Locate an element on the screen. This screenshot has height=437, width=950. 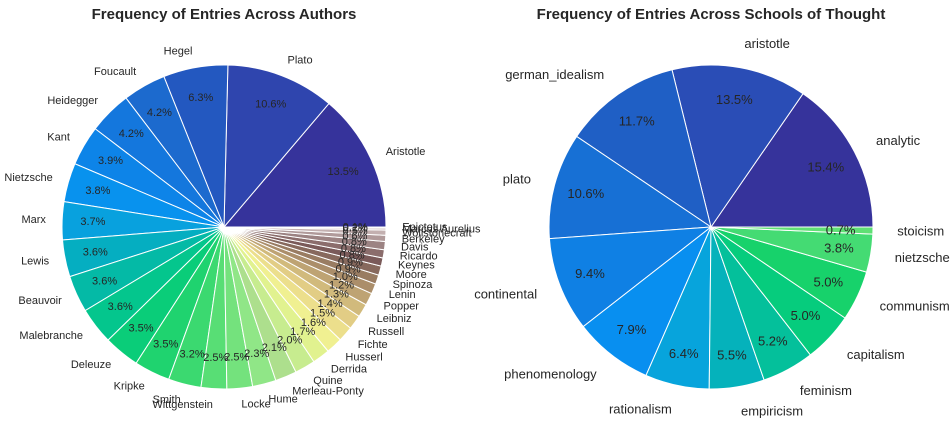
author-value-label-quine: 2.0% is located at coordinates (289, 341).